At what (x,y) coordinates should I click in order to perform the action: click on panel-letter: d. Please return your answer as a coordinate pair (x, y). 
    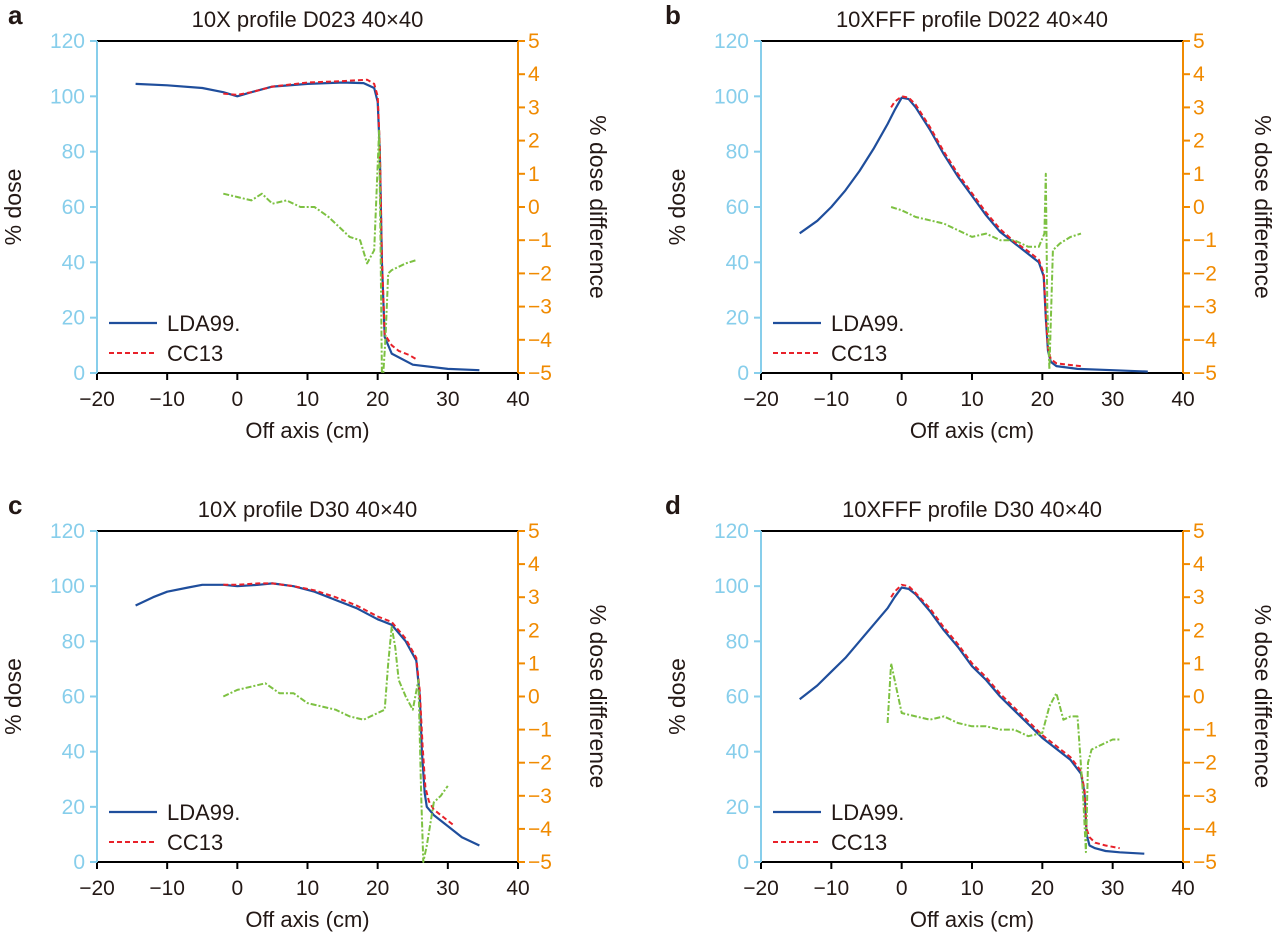
    Looking at the image, I should click on (673, 505).